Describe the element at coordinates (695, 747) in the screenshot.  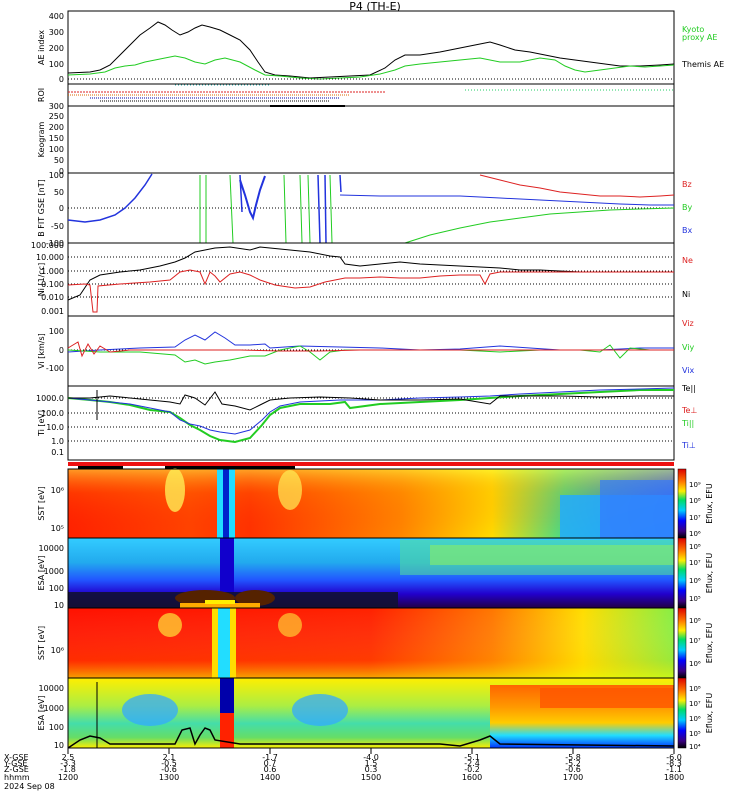
I see `colorbar-tick-label: 10⁴` at that location.